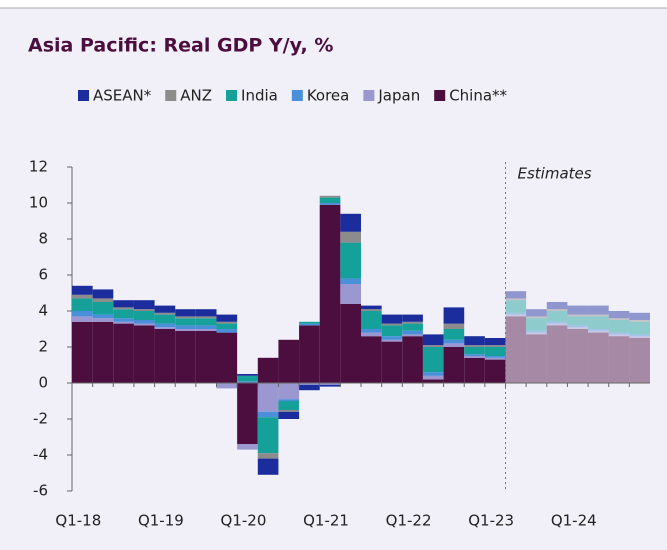 Image resolution: width=667 pixels, height=550 pixels. Describe the element at coordinates (43, 275) in the screenshot. I see `y-tick-label: 6` at that location.